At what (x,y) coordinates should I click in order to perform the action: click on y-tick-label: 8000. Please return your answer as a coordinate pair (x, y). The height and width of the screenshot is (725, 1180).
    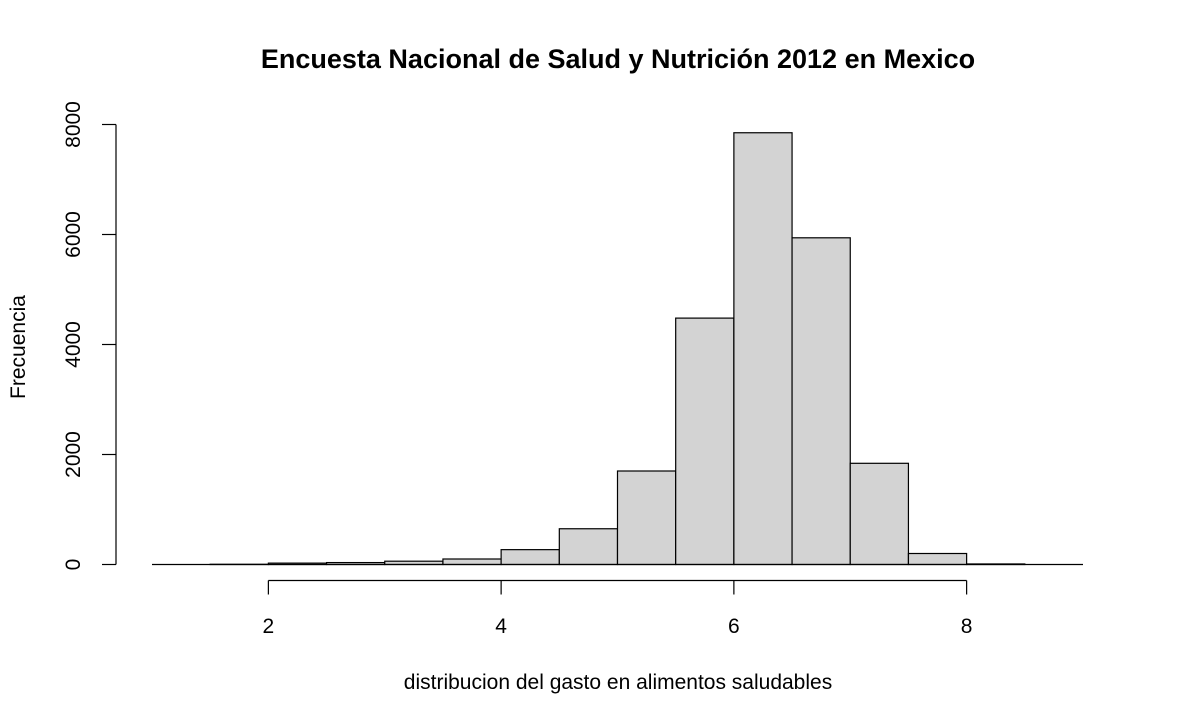
    Looking at the image, I should click on (73, 124).